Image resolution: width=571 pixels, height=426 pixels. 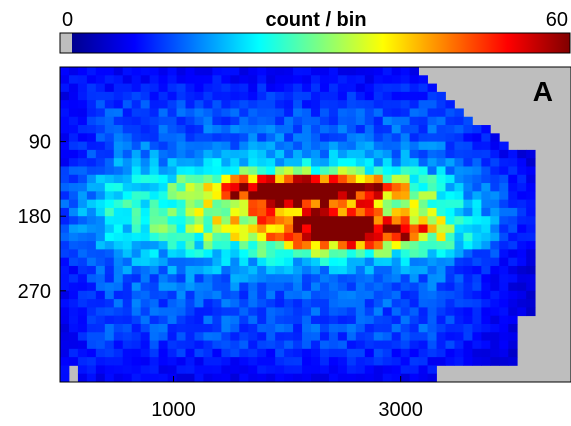 What do you see at coordinates (40, 143) in the screenshot?
I see `y-tick-label: 90` at bounding box center [40, 143].